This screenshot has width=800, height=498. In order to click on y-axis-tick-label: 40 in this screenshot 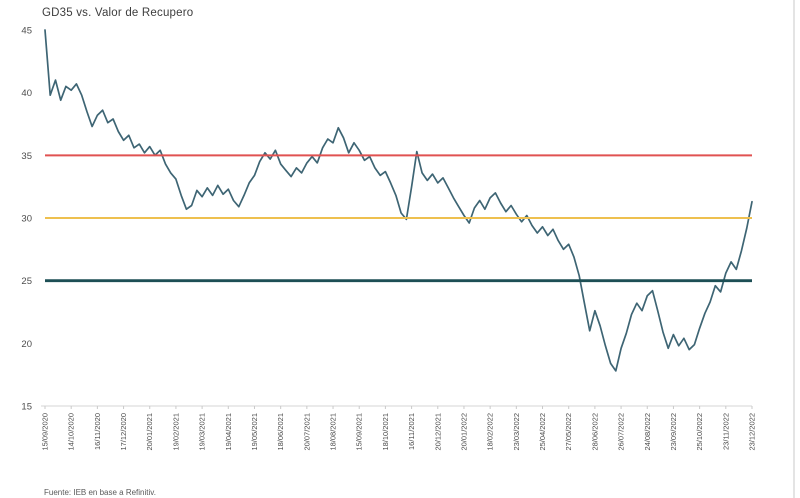, I will do `click(26, 93)`.